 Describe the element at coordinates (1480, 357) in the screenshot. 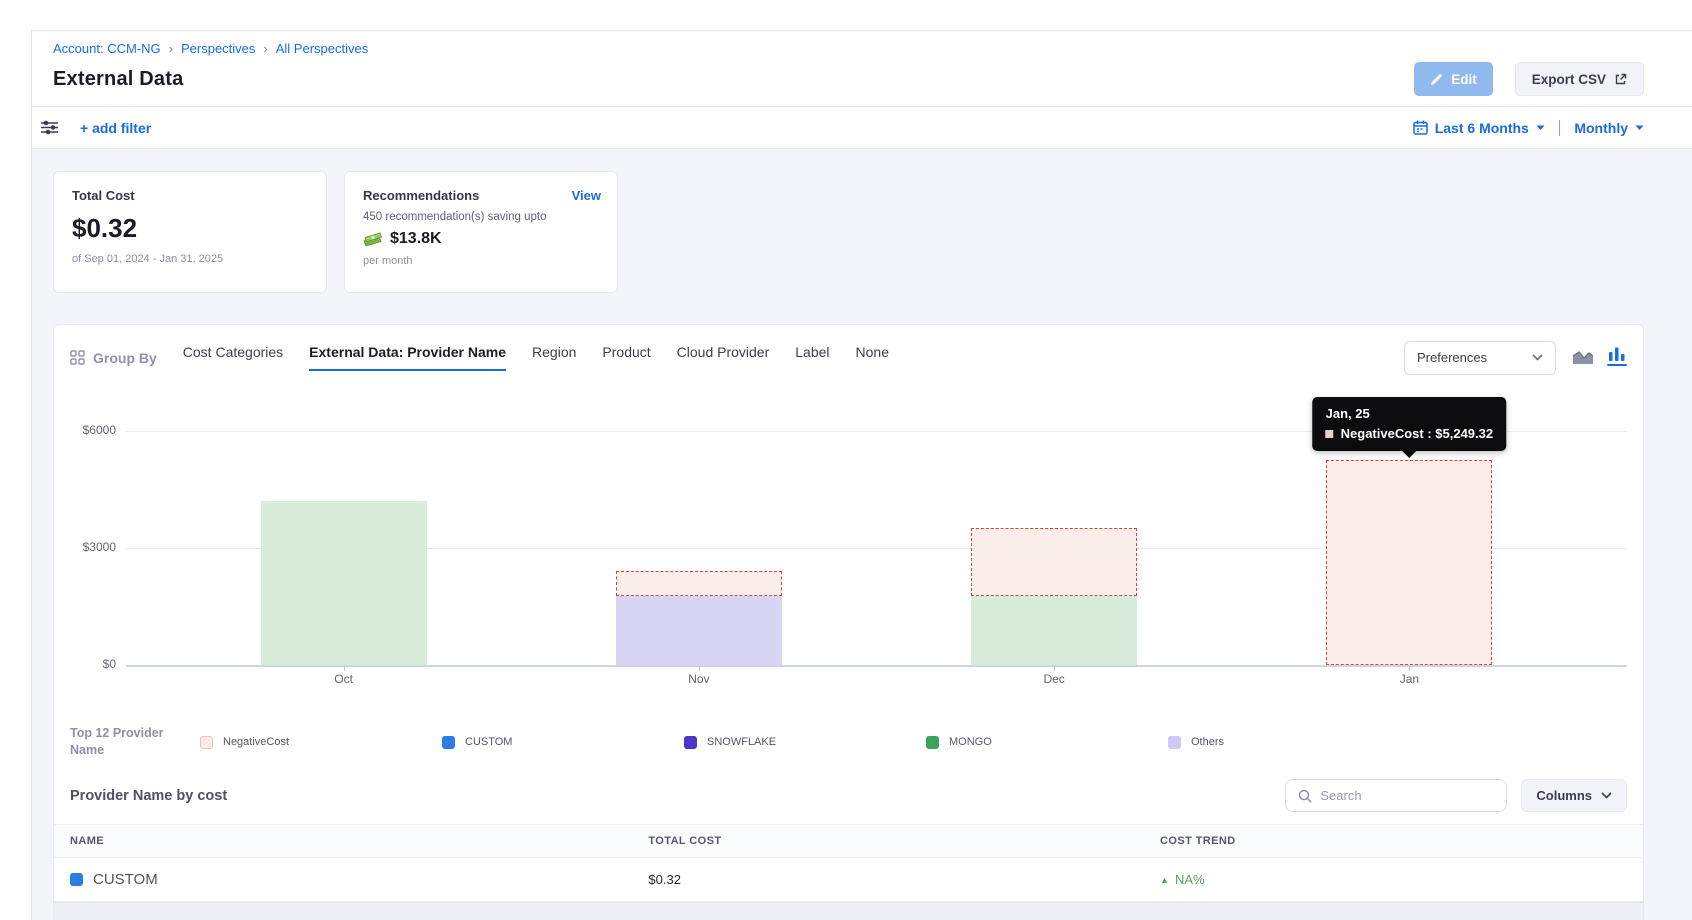

I see `preferences-dropdown: Preferences` at that location.